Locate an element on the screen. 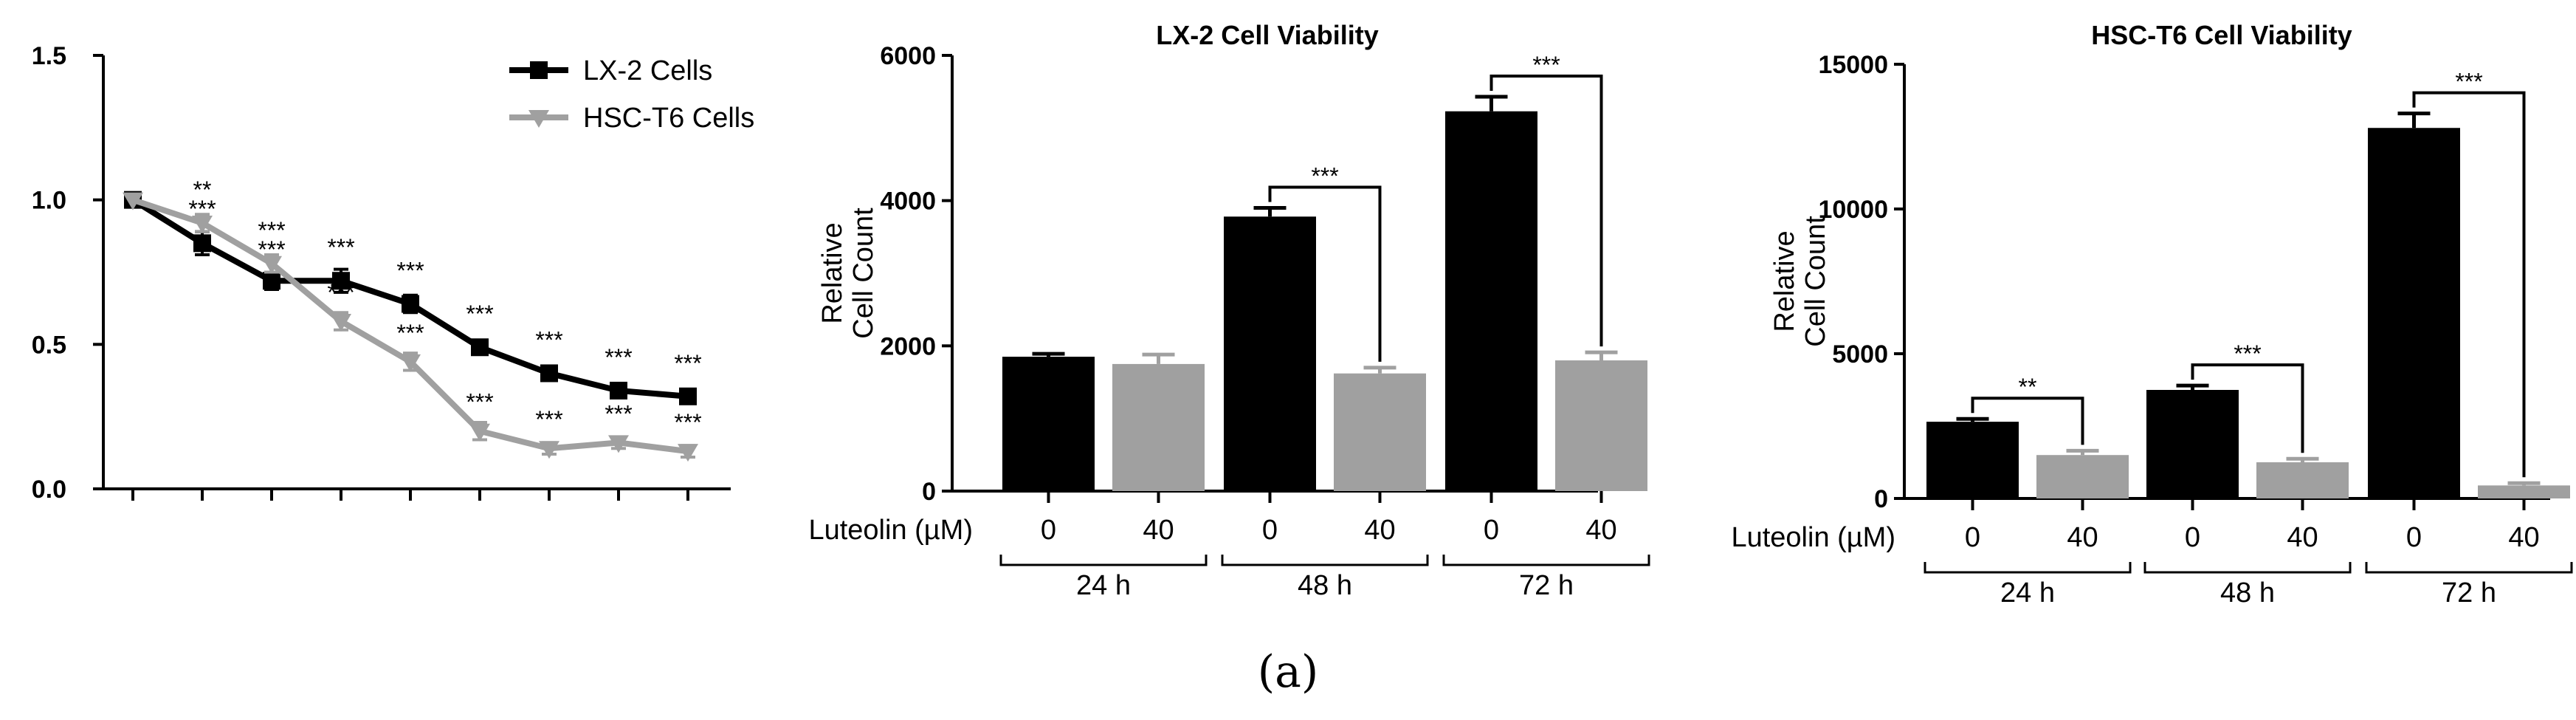 This screenshot has width=2576, height=720. y-tick-label: 5000 is located at coordinates (1860, 354).